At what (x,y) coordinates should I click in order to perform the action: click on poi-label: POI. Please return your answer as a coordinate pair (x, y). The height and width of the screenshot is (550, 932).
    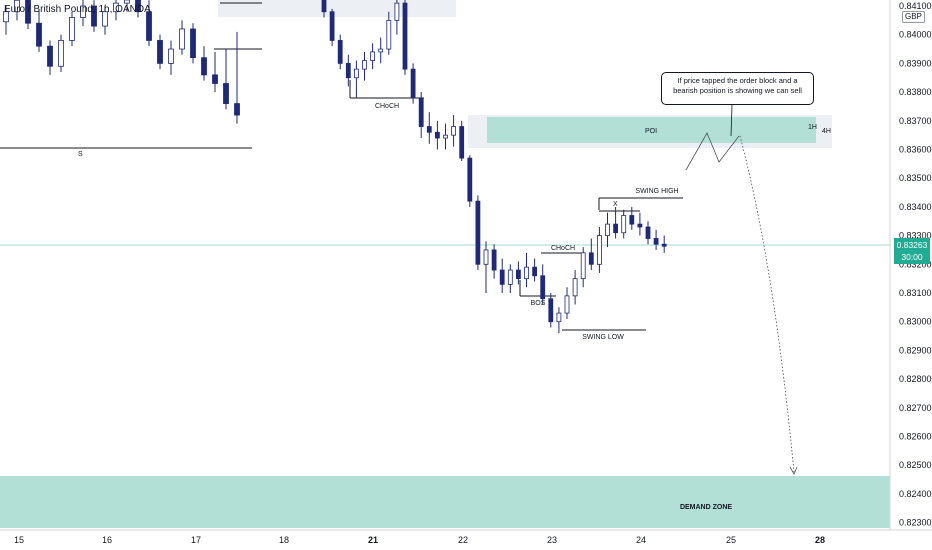
    Looking at the image, I should click on (651, 131).